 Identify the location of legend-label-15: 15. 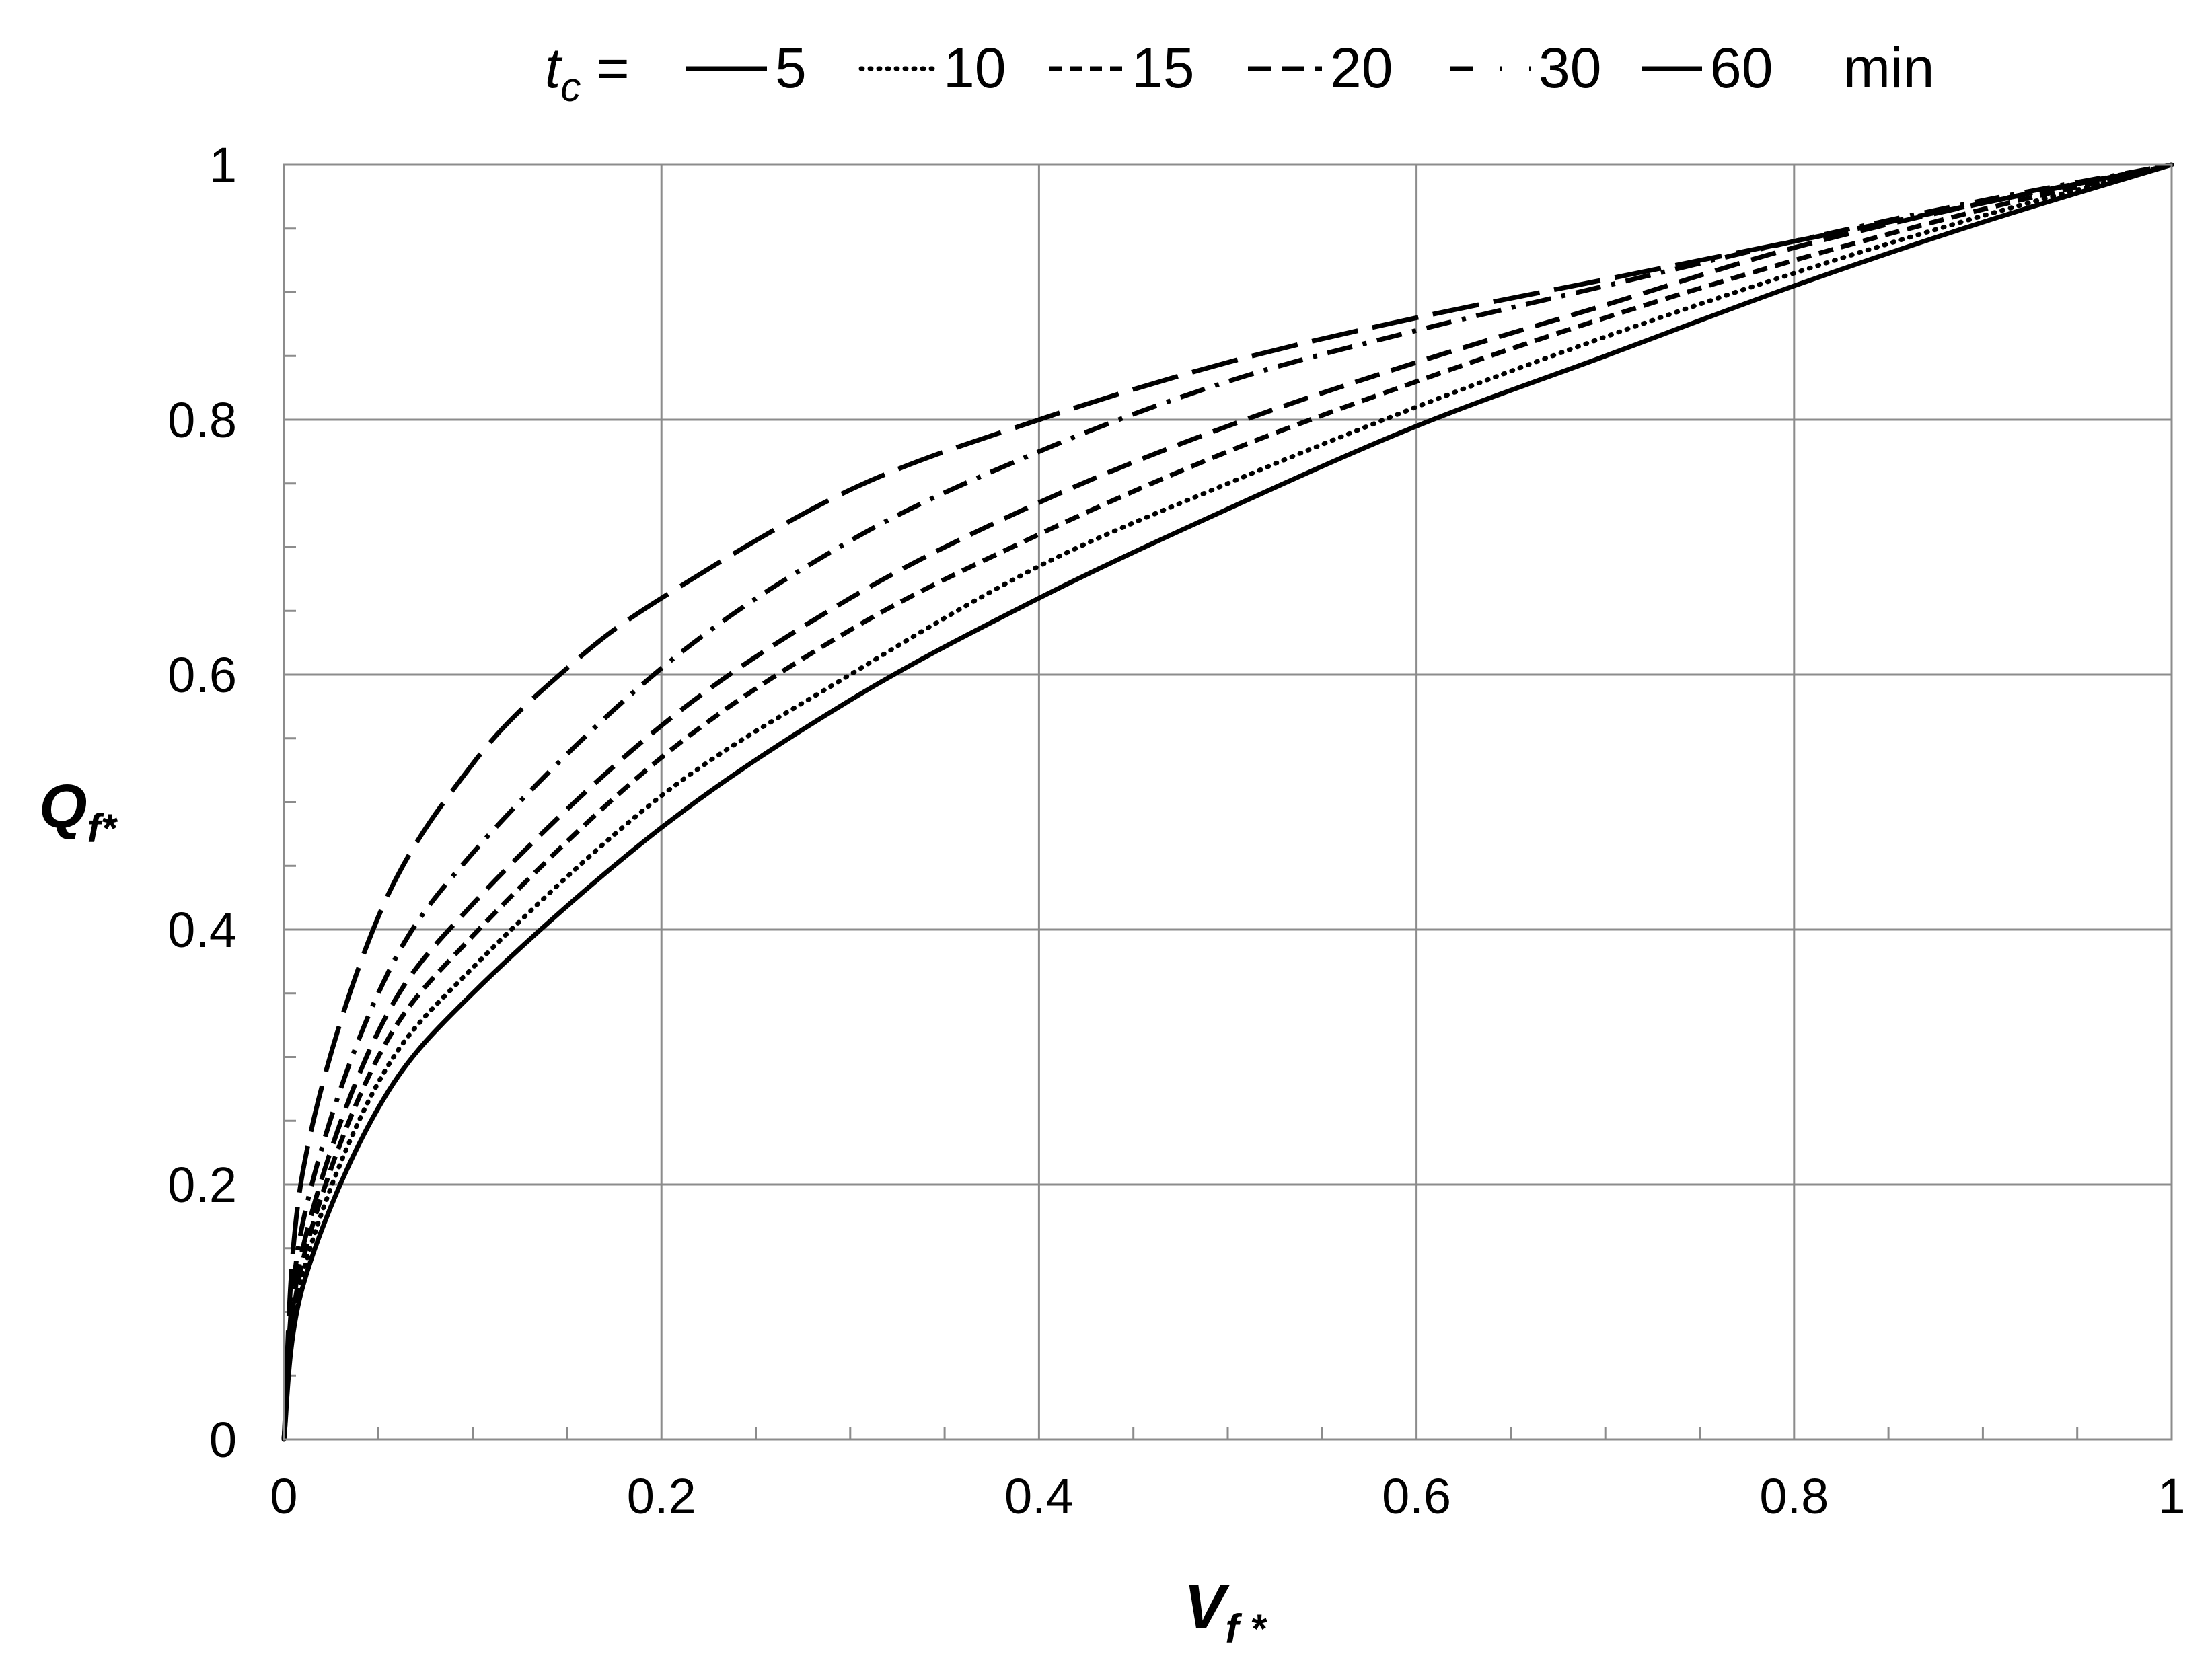
(1163, 68).